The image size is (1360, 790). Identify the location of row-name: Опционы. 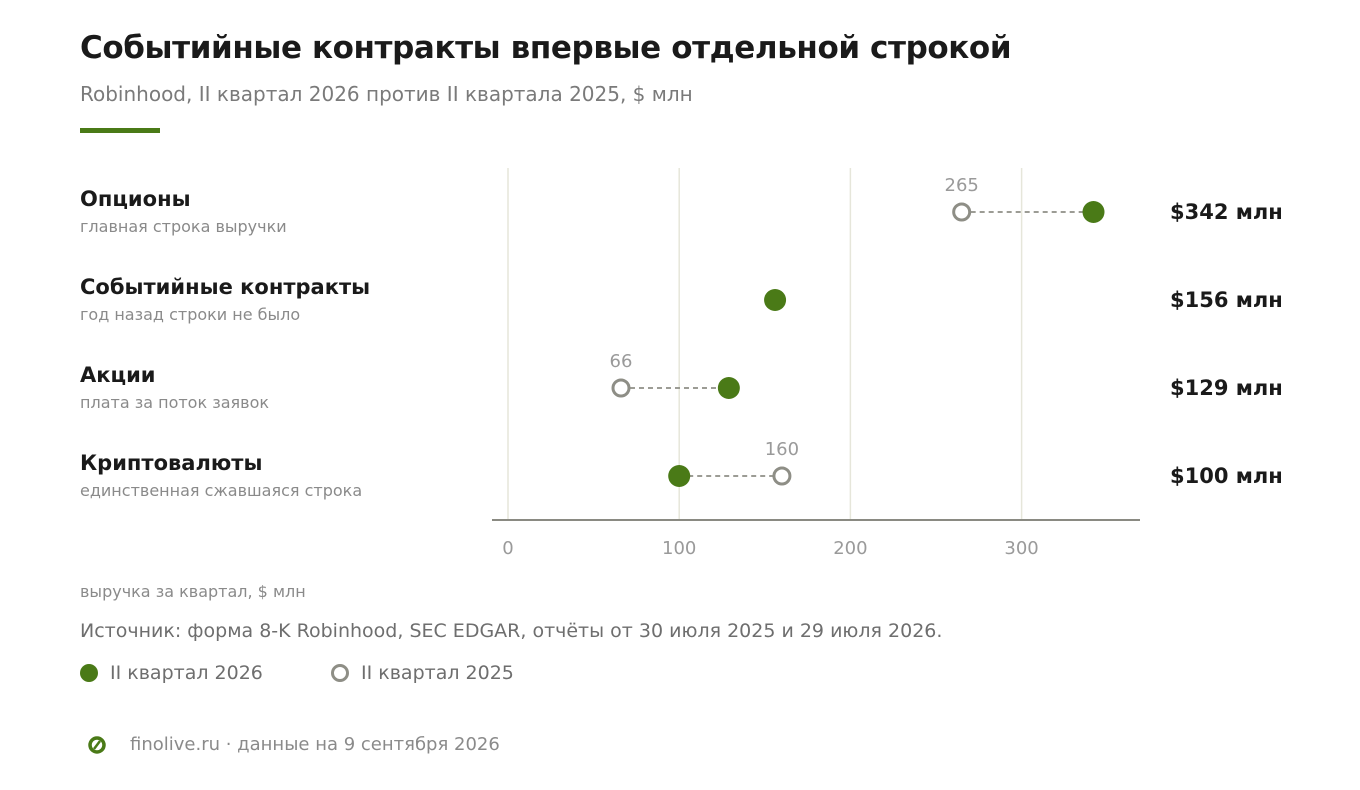
(135, 199).